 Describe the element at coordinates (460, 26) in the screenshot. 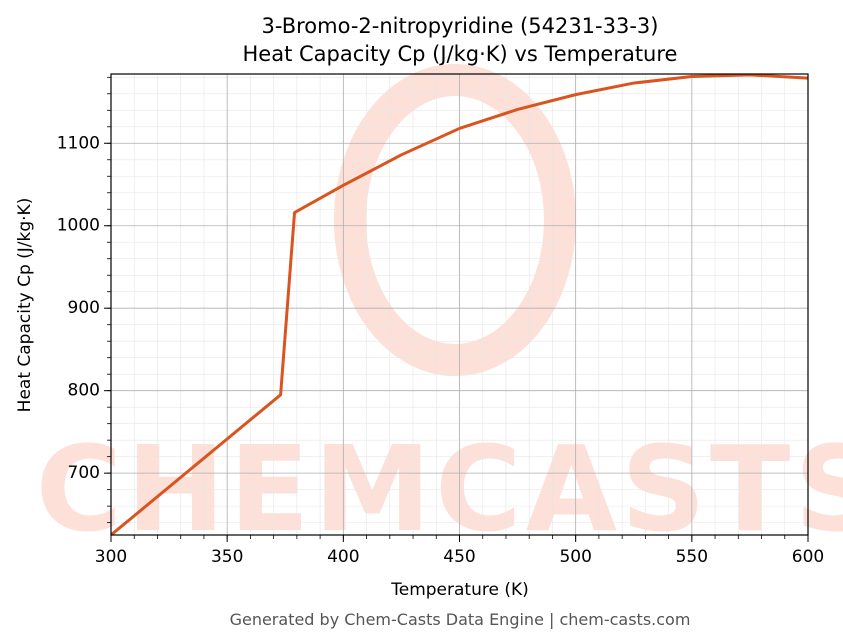

I see `chart-title: 3-Bromo-2-nitropyridine (54231-33-3)` at that location.